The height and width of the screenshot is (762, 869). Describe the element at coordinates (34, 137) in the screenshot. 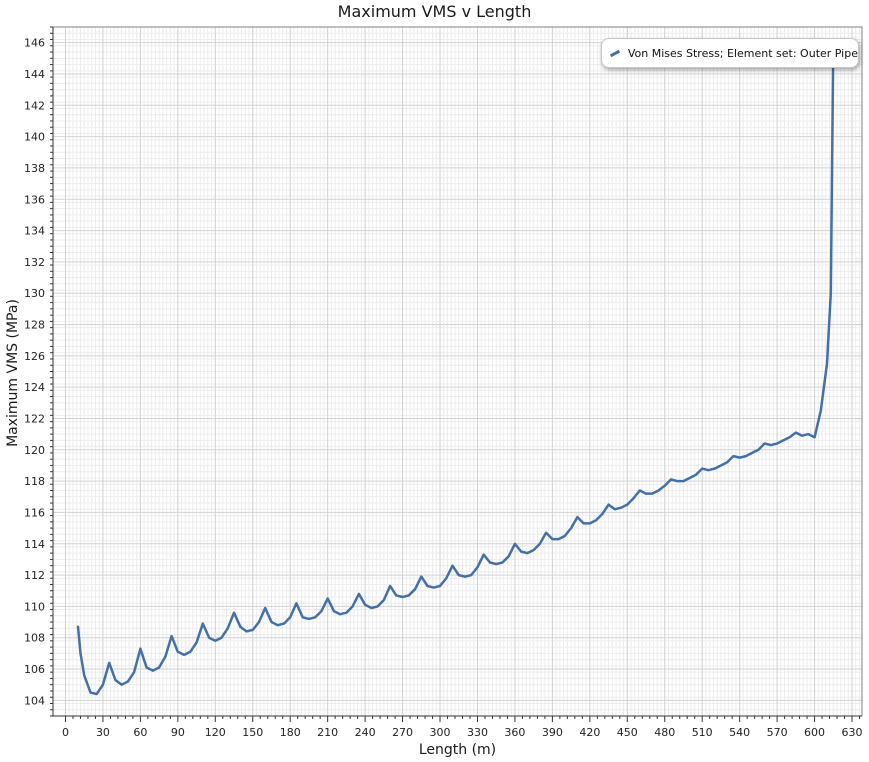

I see `y-tick-label: 140` at that location.